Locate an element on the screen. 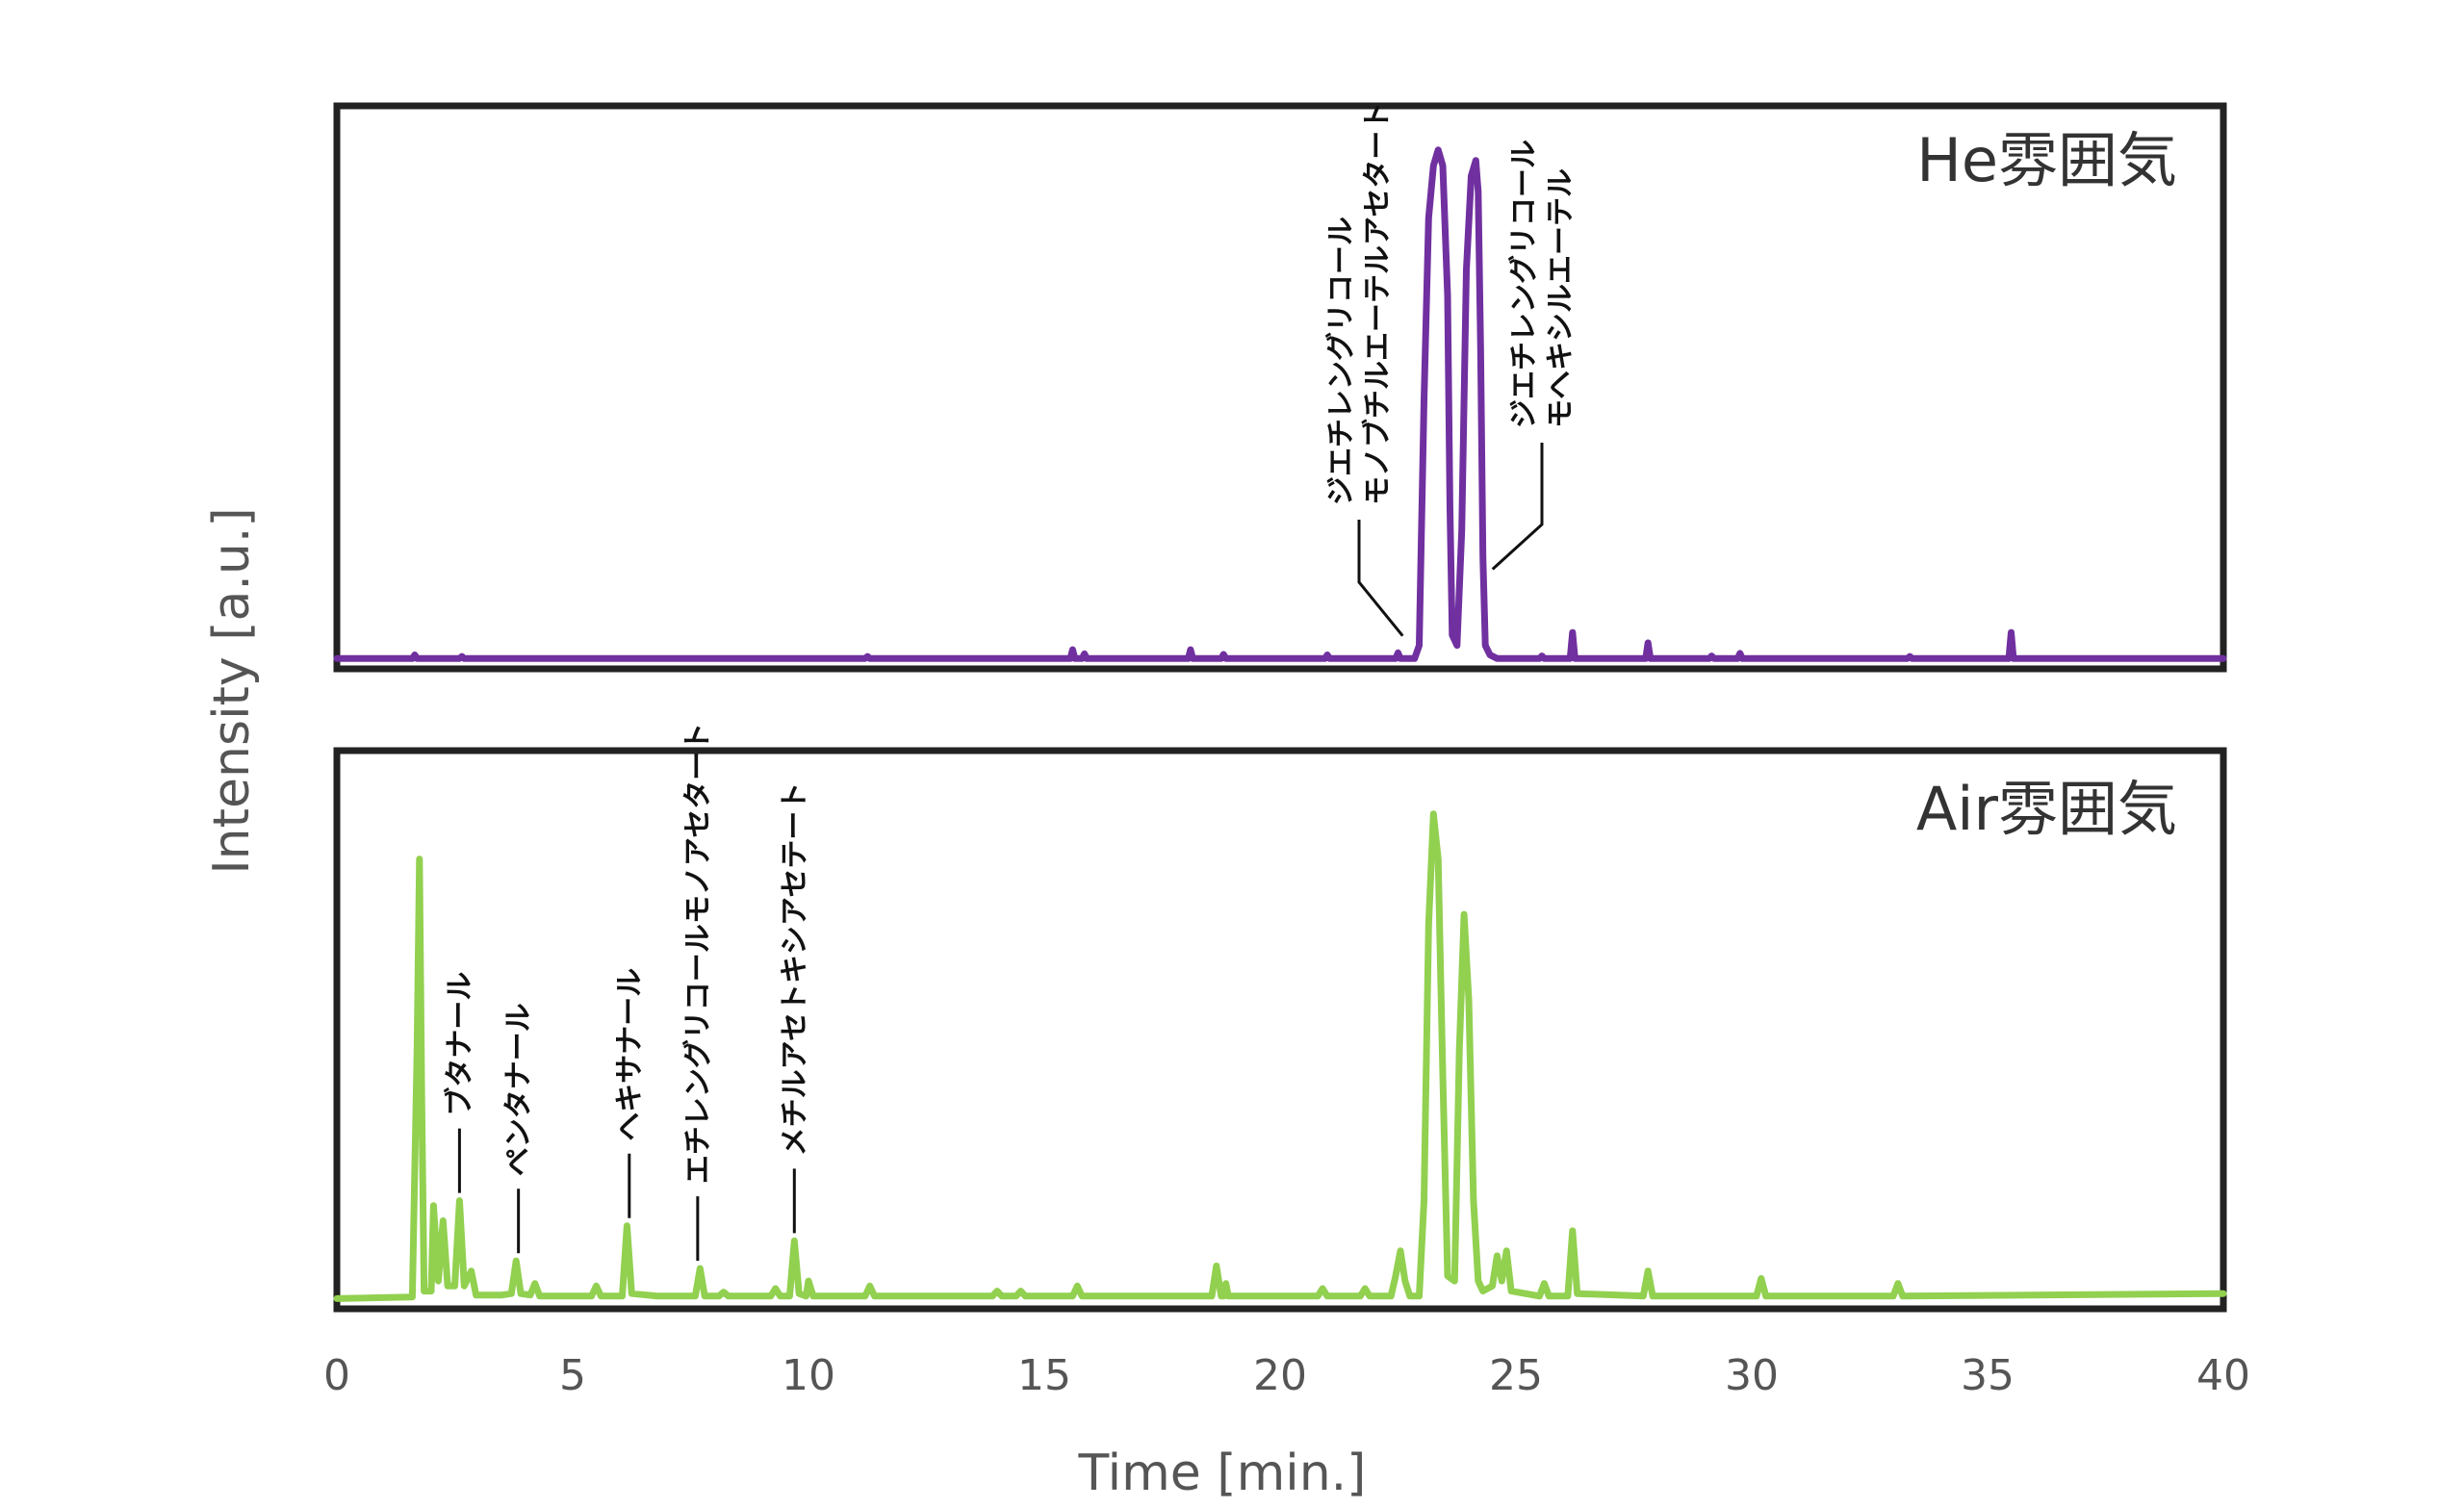 The width and height of the screenshot is (2464, 1508). x-tick-label-7: 35 is located at coordinates (1988, 1375).